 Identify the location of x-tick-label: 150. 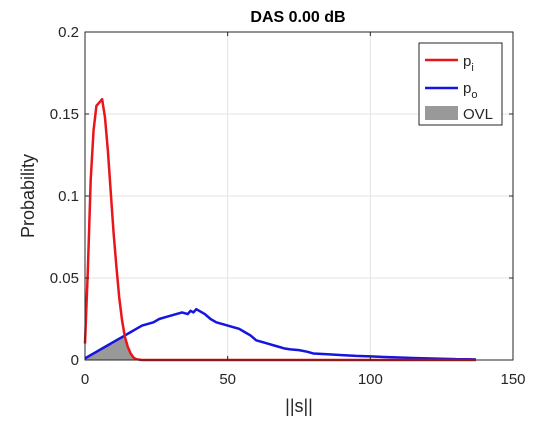
(512, 379).